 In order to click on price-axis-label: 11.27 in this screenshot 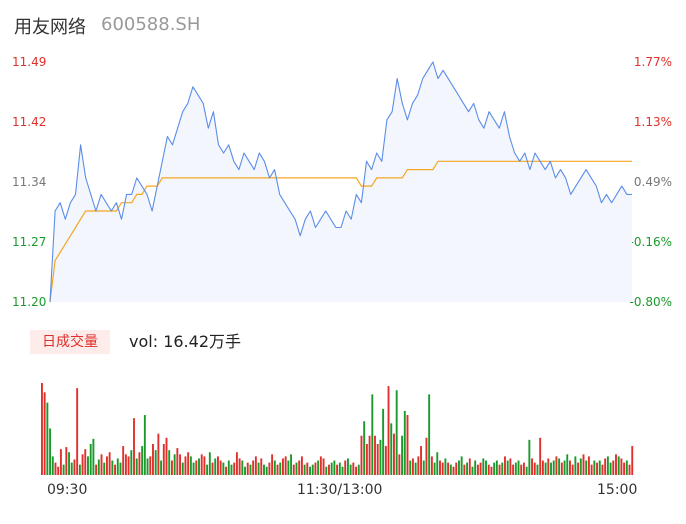, I will do `click(29, 242)`.